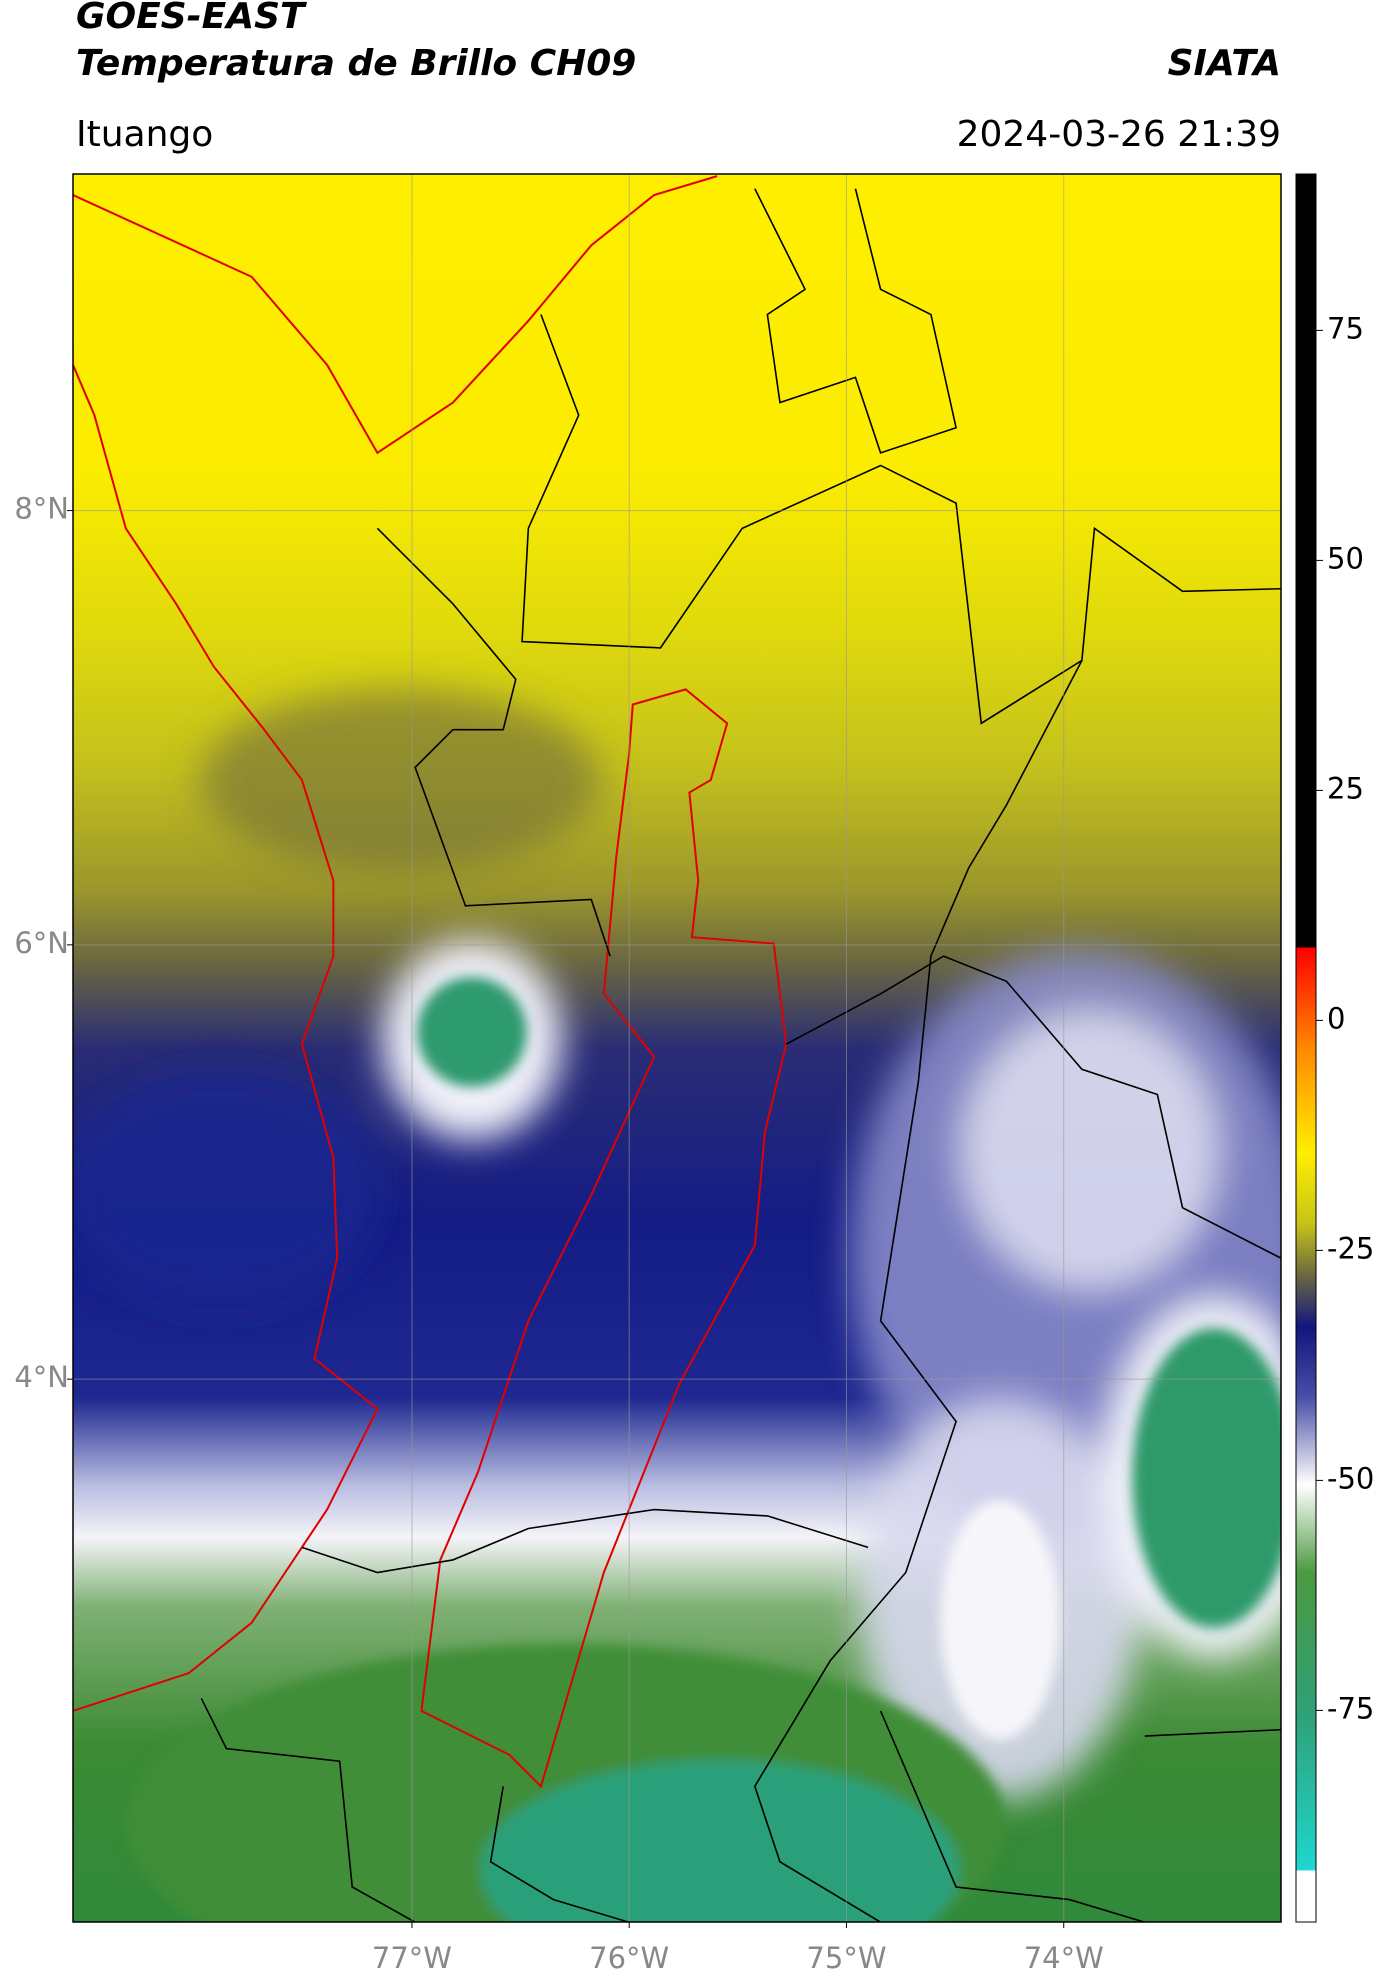 The image size is (1384, 1981). I want to click on colorbar-tick-label: 0, so click(1336, 1018).